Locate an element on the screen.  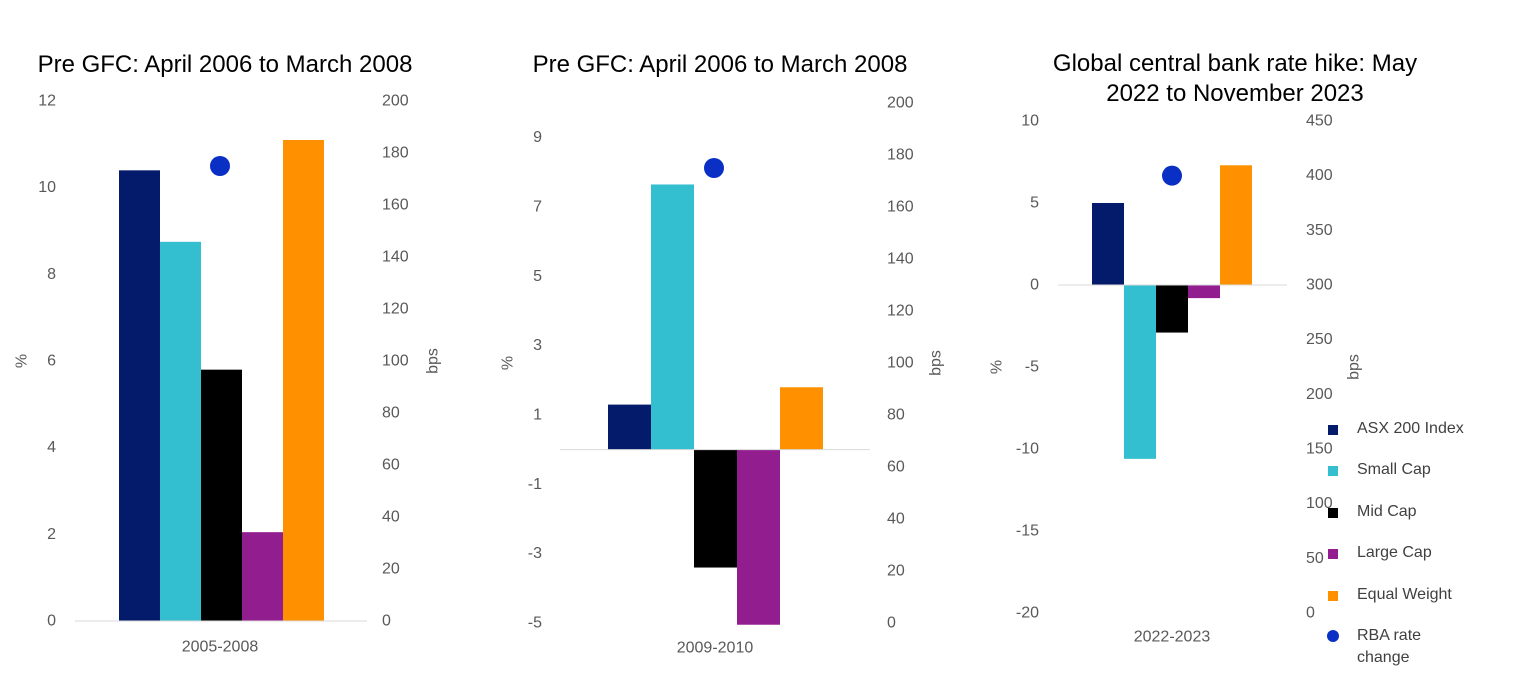
y-tick-chart3: 5 is located at coordinates (1034, 203).